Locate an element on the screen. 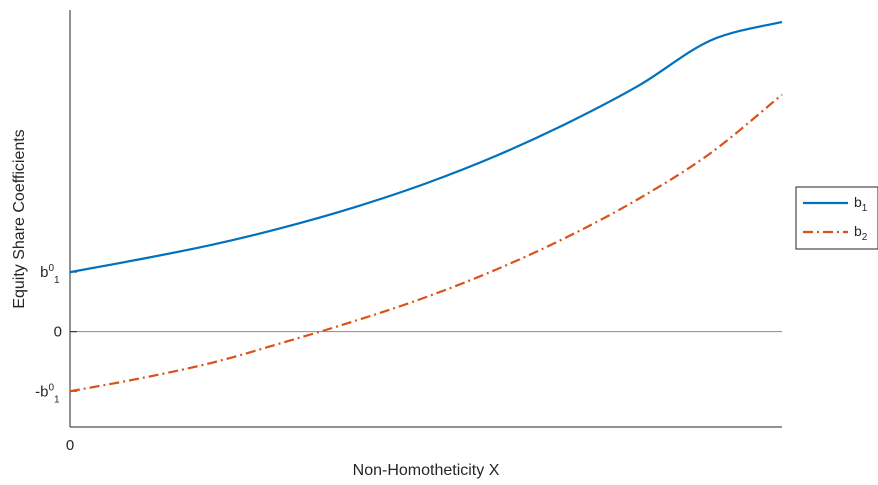  y-tick-label: 0 is located at coordinates (58, 332).